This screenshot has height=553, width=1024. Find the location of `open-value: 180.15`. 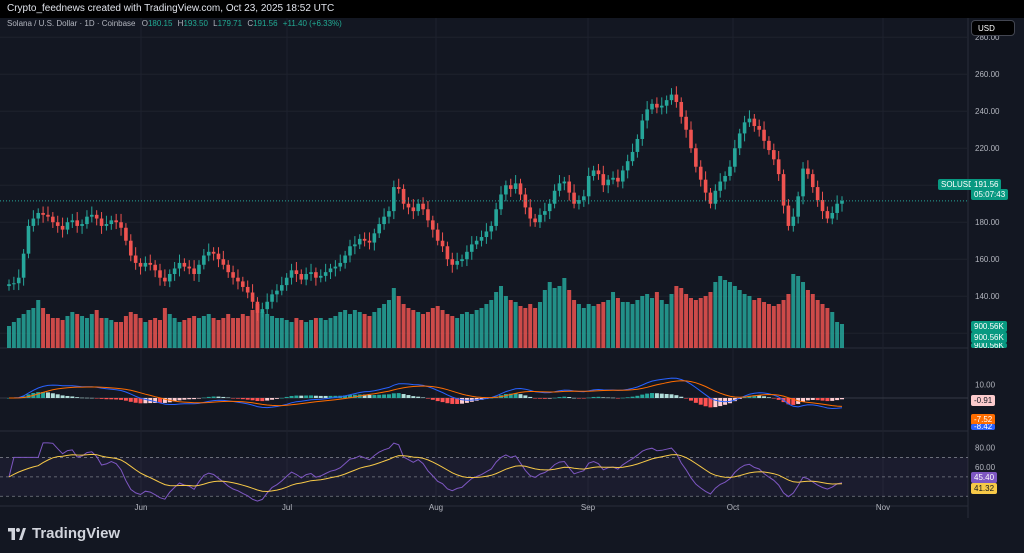

open-value: 180.15 is located at coordinates (160, 23).